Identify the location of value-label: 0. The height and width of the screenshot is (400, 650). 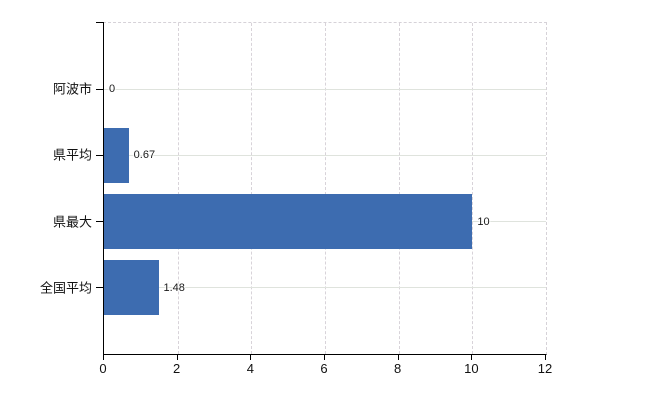
(112, 89).